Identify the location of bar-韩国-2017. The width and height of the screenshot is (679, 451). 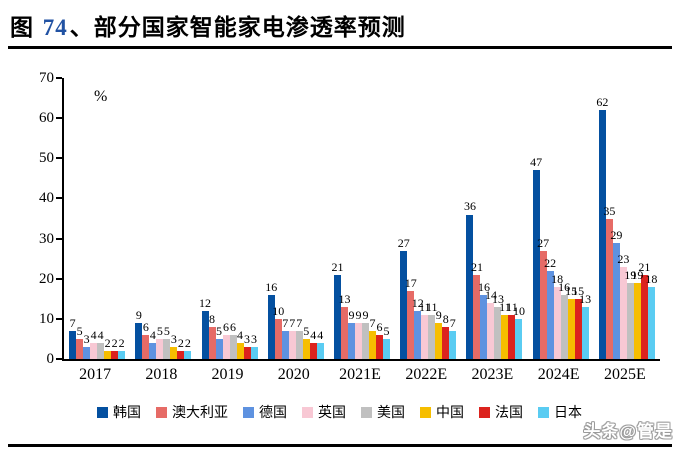
(73, 344).